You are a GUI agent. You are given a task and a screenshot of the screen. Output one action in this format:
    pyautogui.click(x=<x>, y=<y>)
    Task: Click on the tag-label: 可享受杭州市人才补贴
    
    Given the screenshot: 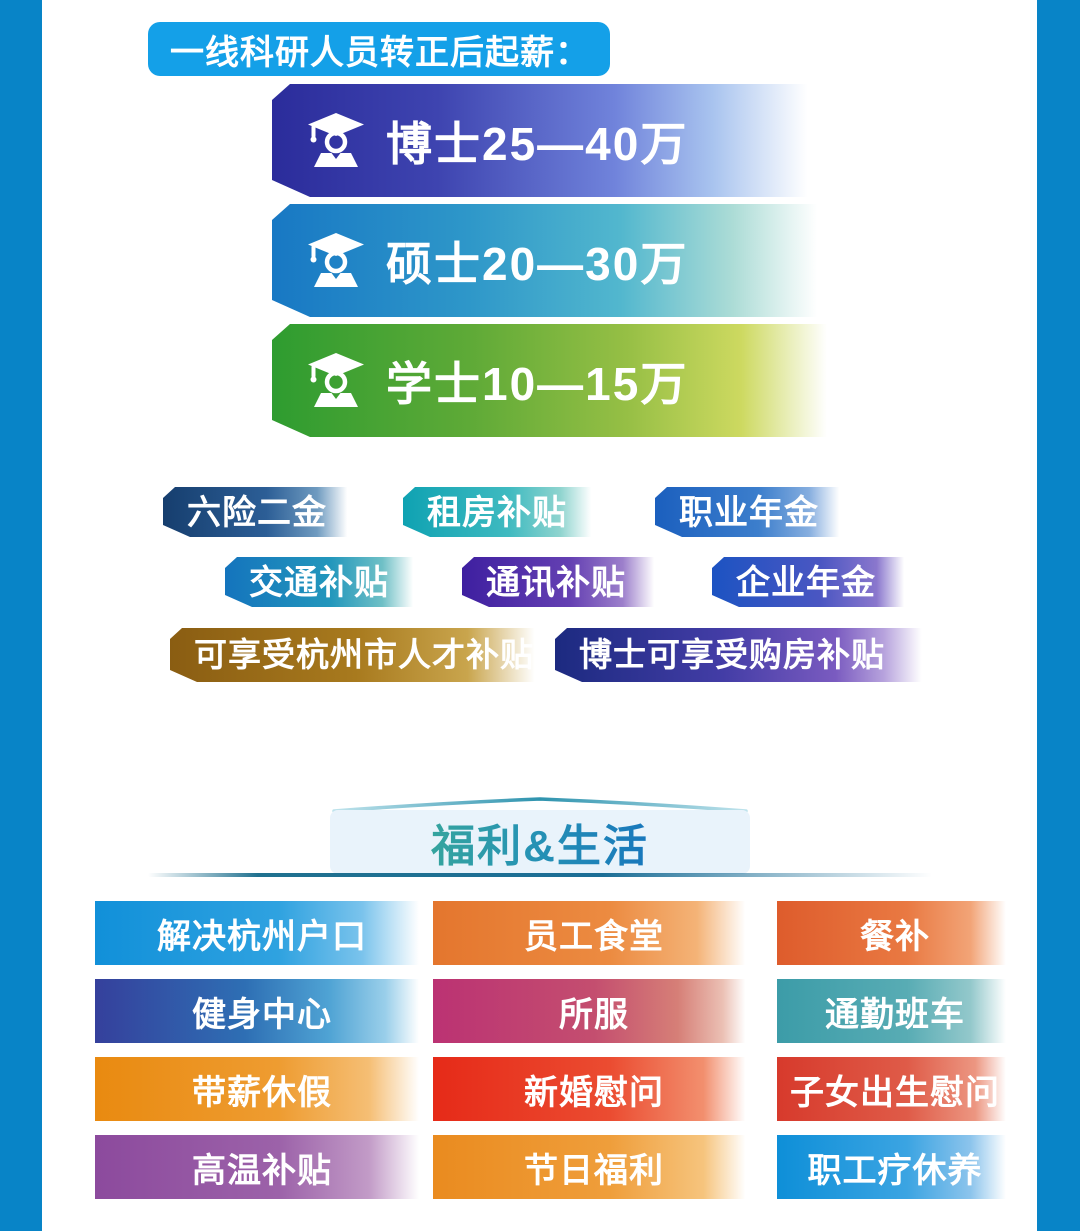 What is the action you would take?
    pyautogui.click(x=364, y=654)
    